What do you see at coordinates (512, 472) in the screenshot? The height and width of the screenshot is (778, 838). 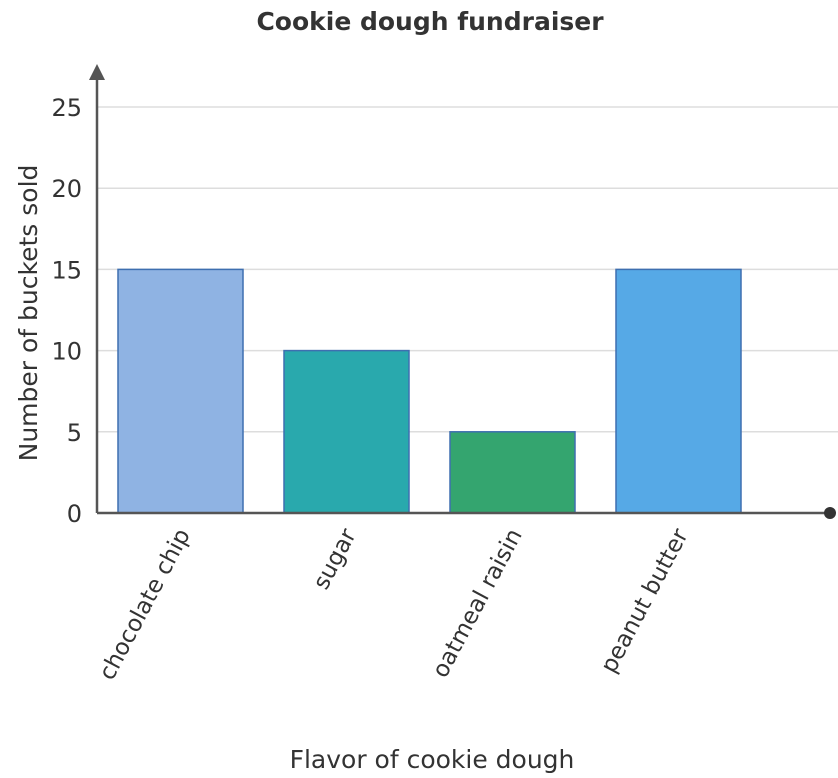 I see `bar-oatmeal-raisin` at bounding box center [512, 472].